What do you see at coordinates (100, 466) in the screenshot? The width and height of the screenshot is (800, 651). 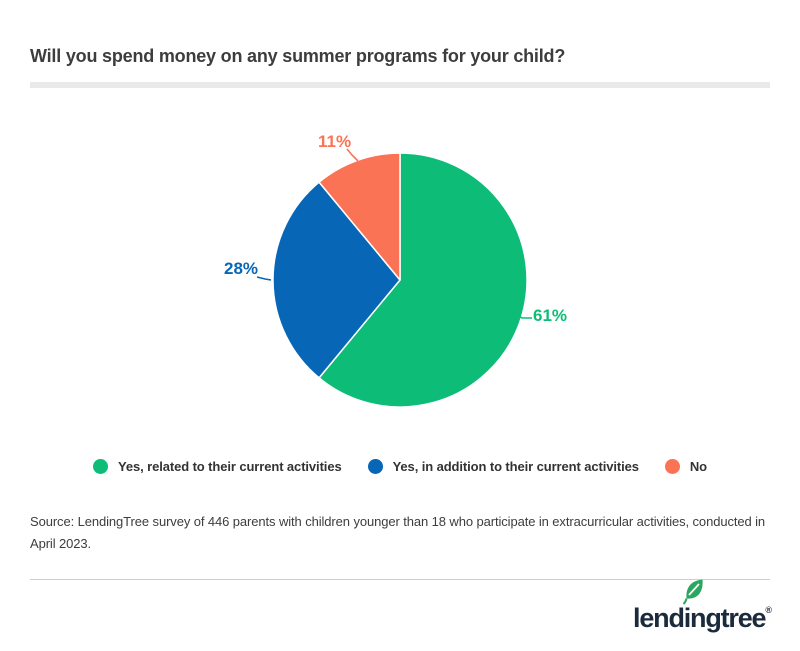 I see `legend-dot-green` at bounding box center [100, 466].